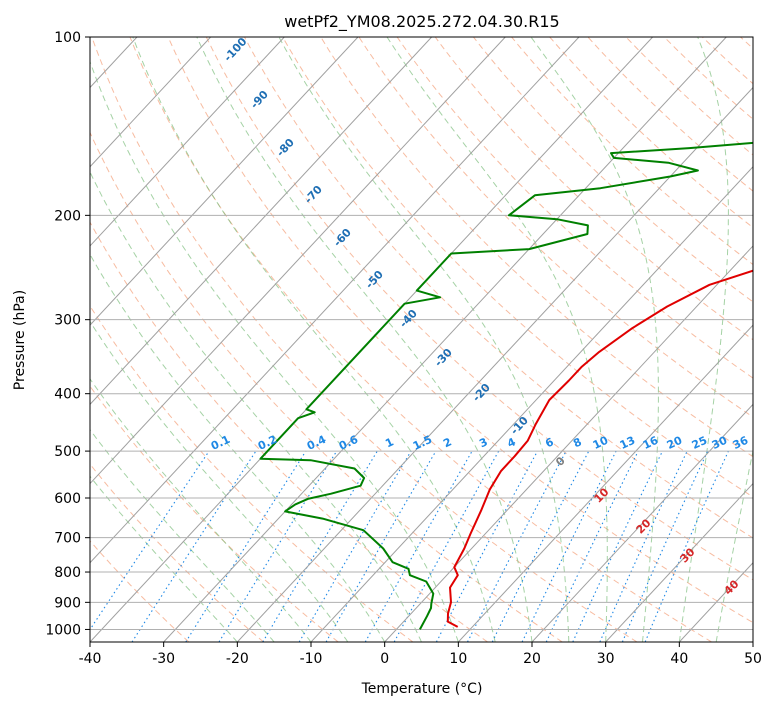  What do you see at coordinates (67, 452) in the screenshot?
I see `y-tick-label: 500` at bounding box center [67, 452].